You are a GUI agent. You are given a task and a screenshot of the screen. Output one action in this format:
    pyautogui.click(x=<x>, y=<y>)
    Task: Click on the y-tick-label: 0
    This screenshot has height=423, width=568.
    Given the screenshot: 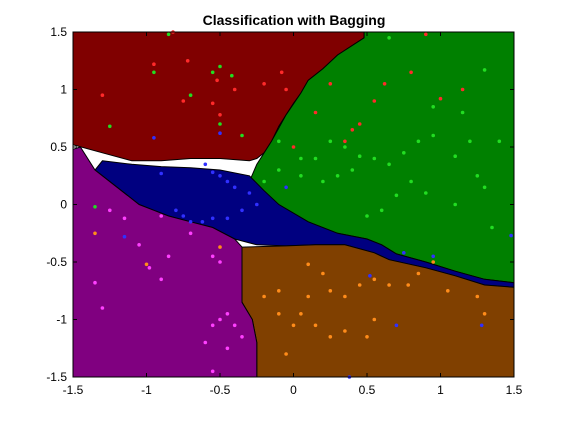 What is the action you would take?
    pyautogui.click(x=63, y=205)
    